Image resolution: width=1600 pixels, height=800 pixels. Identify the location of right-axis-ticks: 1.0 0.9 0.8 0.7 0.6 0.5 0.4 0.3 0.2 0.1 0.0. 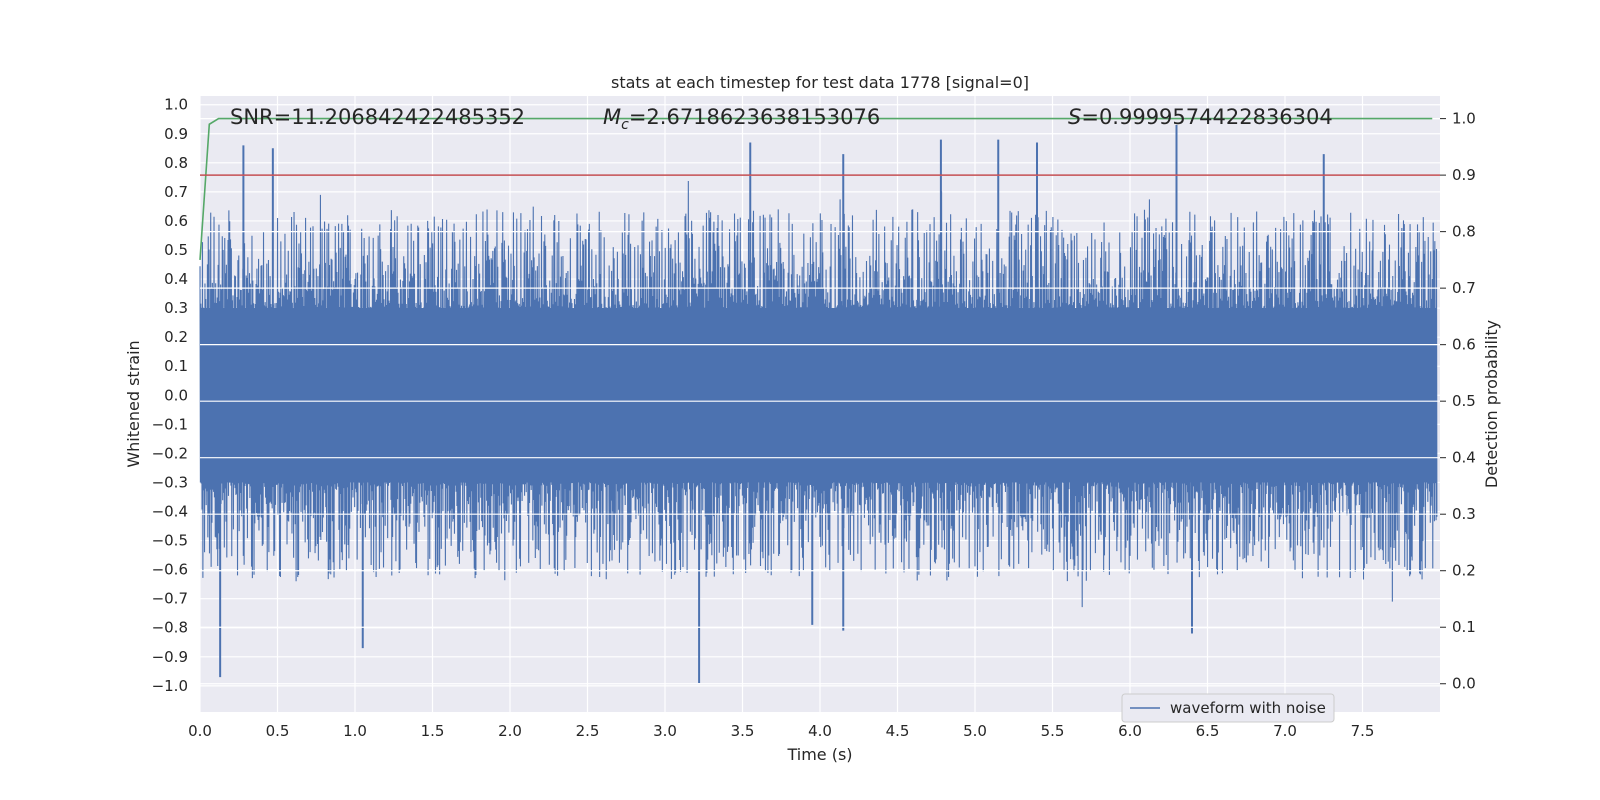
(1458, 401).